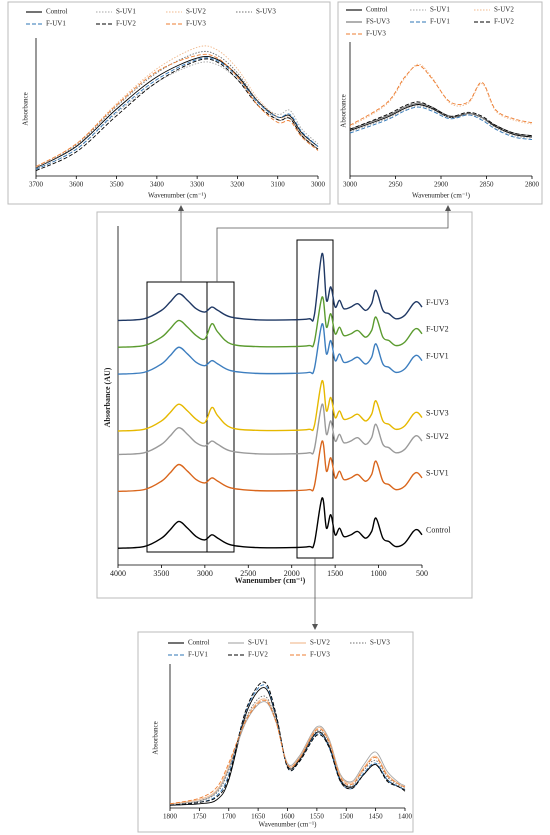  What do you see at coordinates (376, 817) in the screenshot?
I see `x-tick-label: 1450` at bounding box center [376, 817].